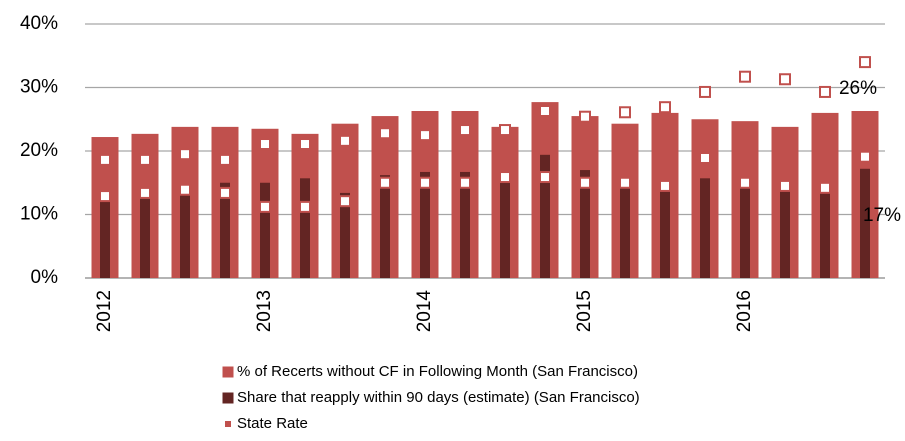 The image size is (905, 441). What do you see at coordinates (39, 23) in the screenshot?
I see `y-tick-label: 40%` at bounding box center [39, 23].